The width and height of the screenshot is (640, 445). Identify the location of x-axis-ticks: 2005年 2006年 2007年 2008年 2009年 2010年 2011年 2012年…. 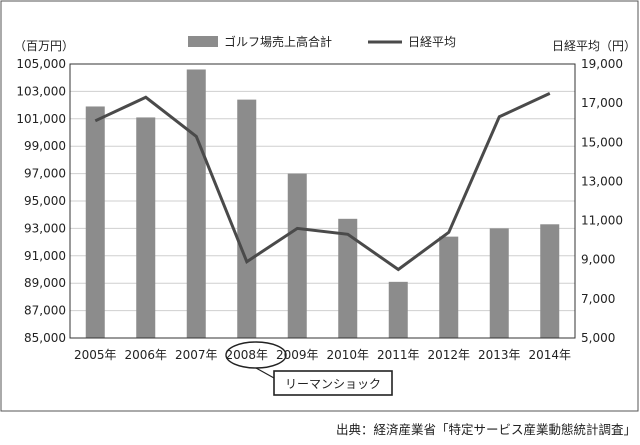
(322, 355).